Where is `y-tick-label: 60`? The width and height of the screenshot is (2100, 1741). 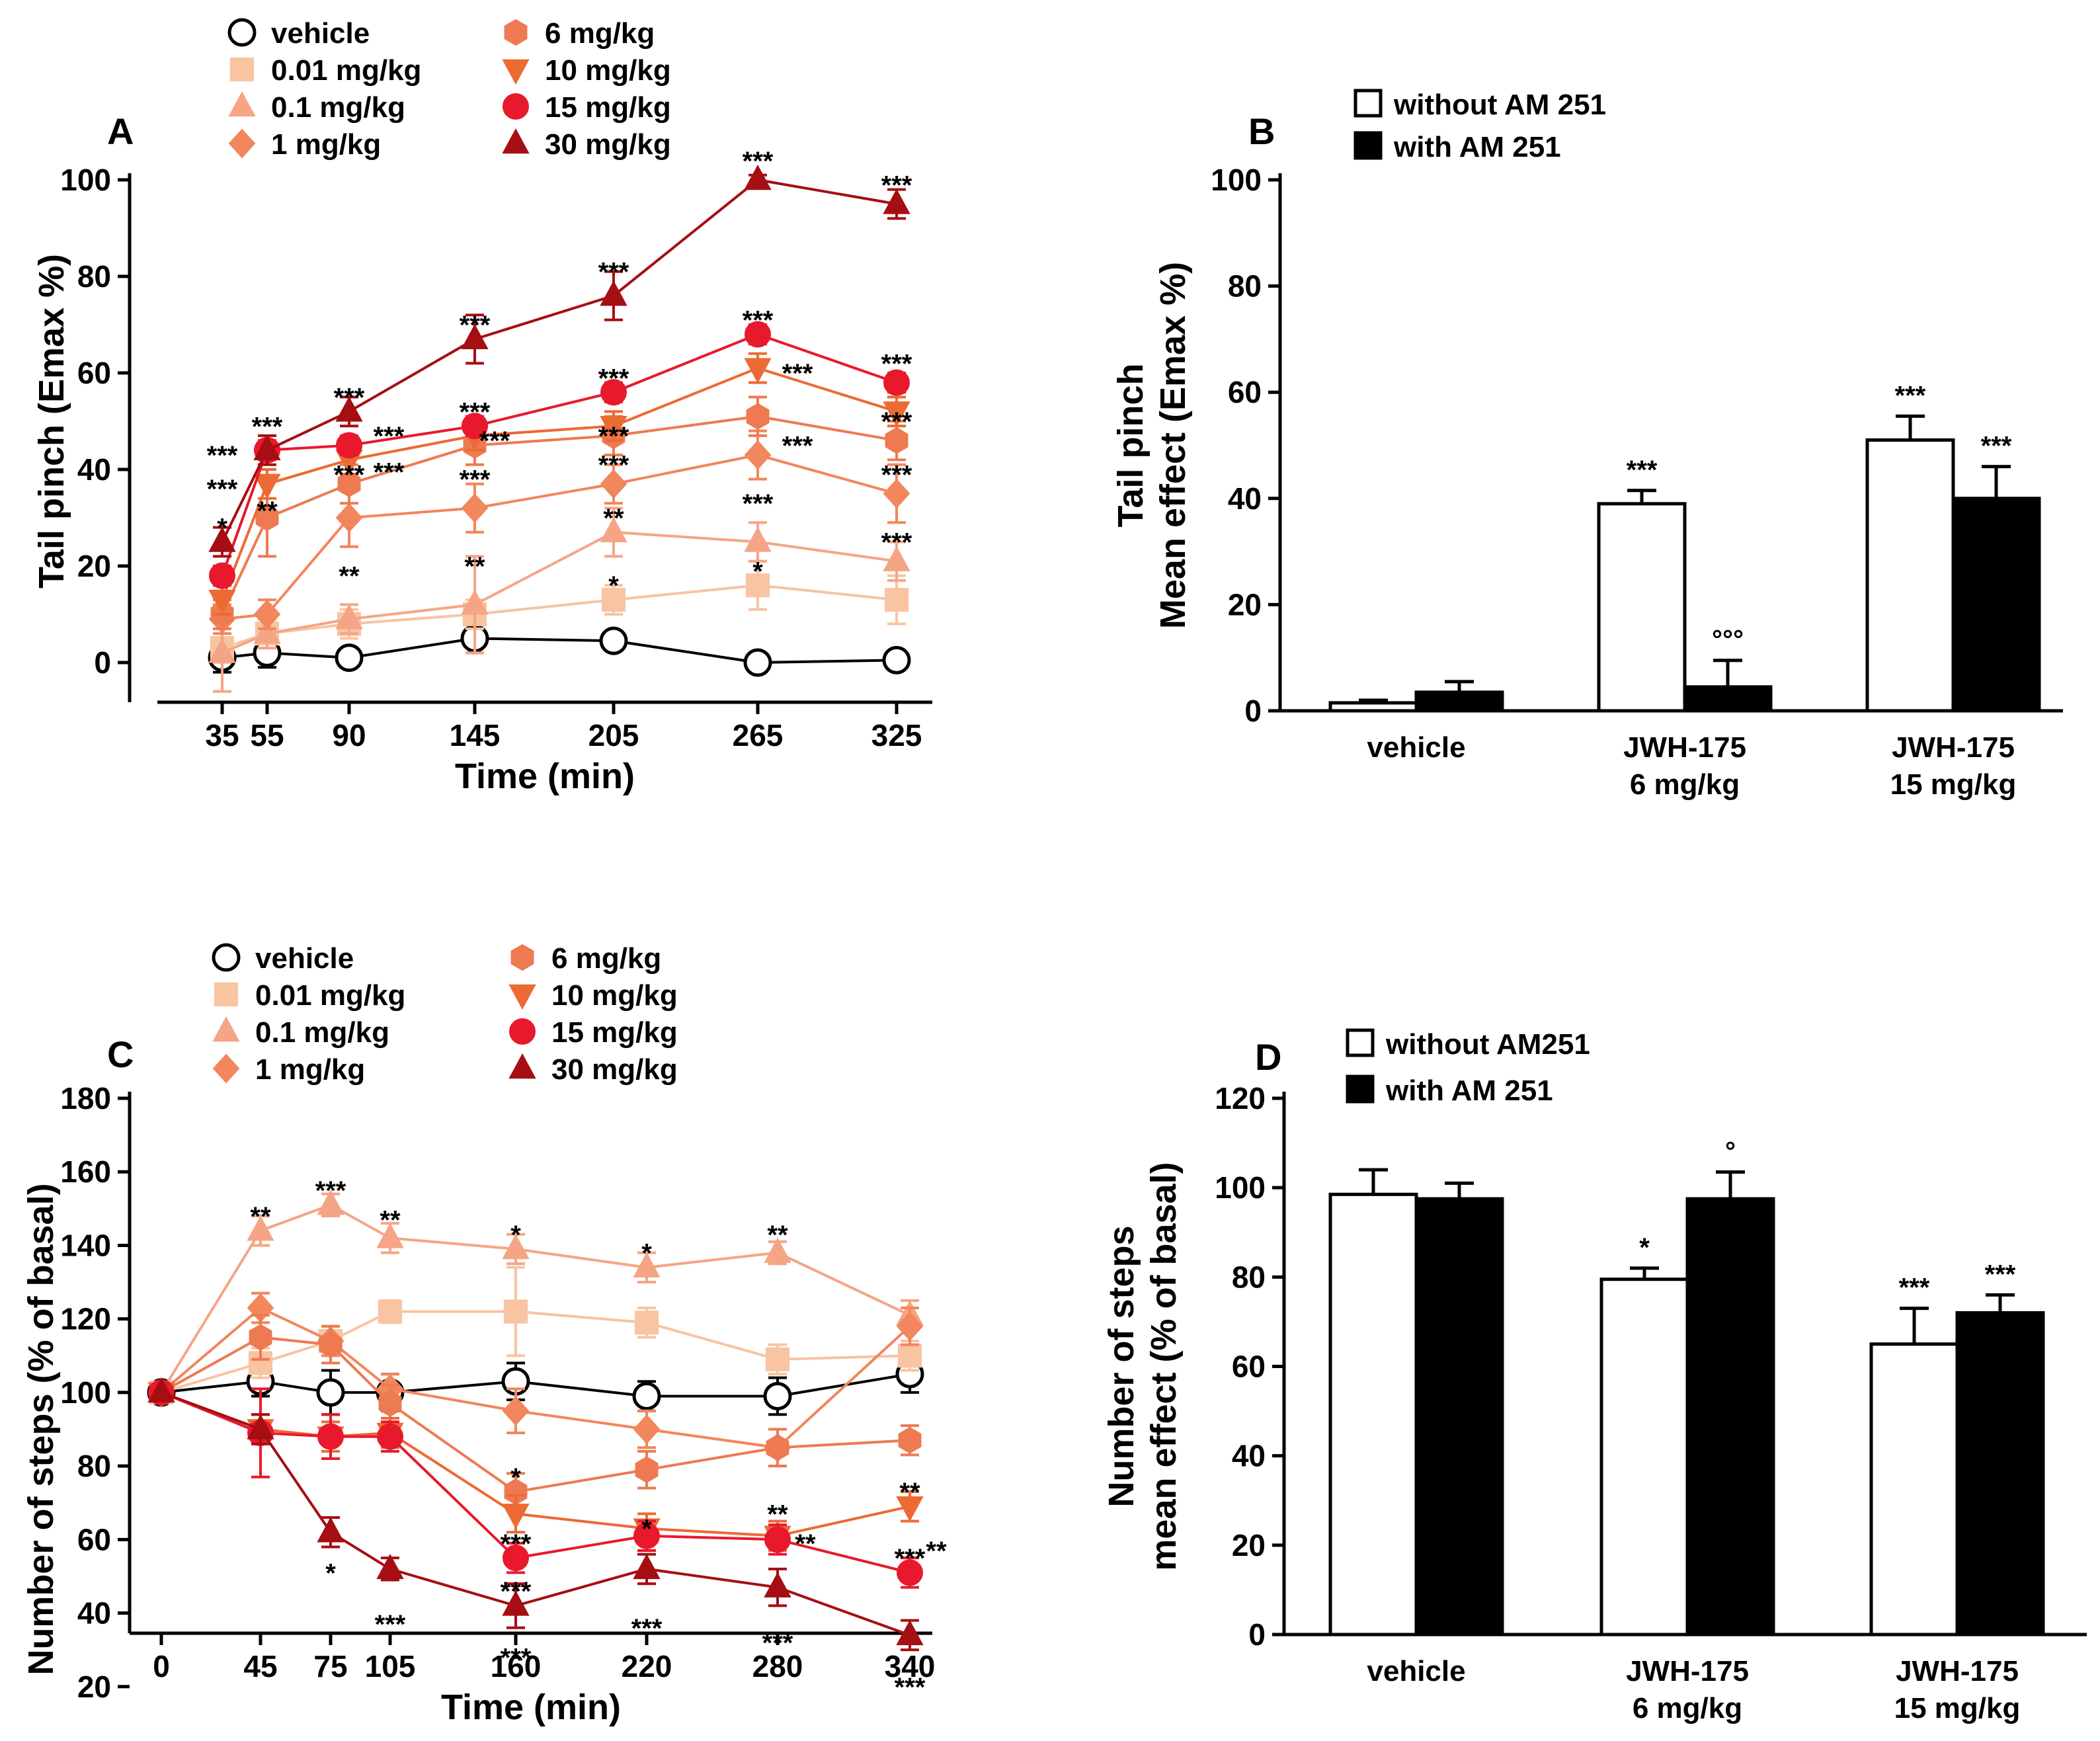 y-tick-label: 60 is located at coordinates (1245, 392).